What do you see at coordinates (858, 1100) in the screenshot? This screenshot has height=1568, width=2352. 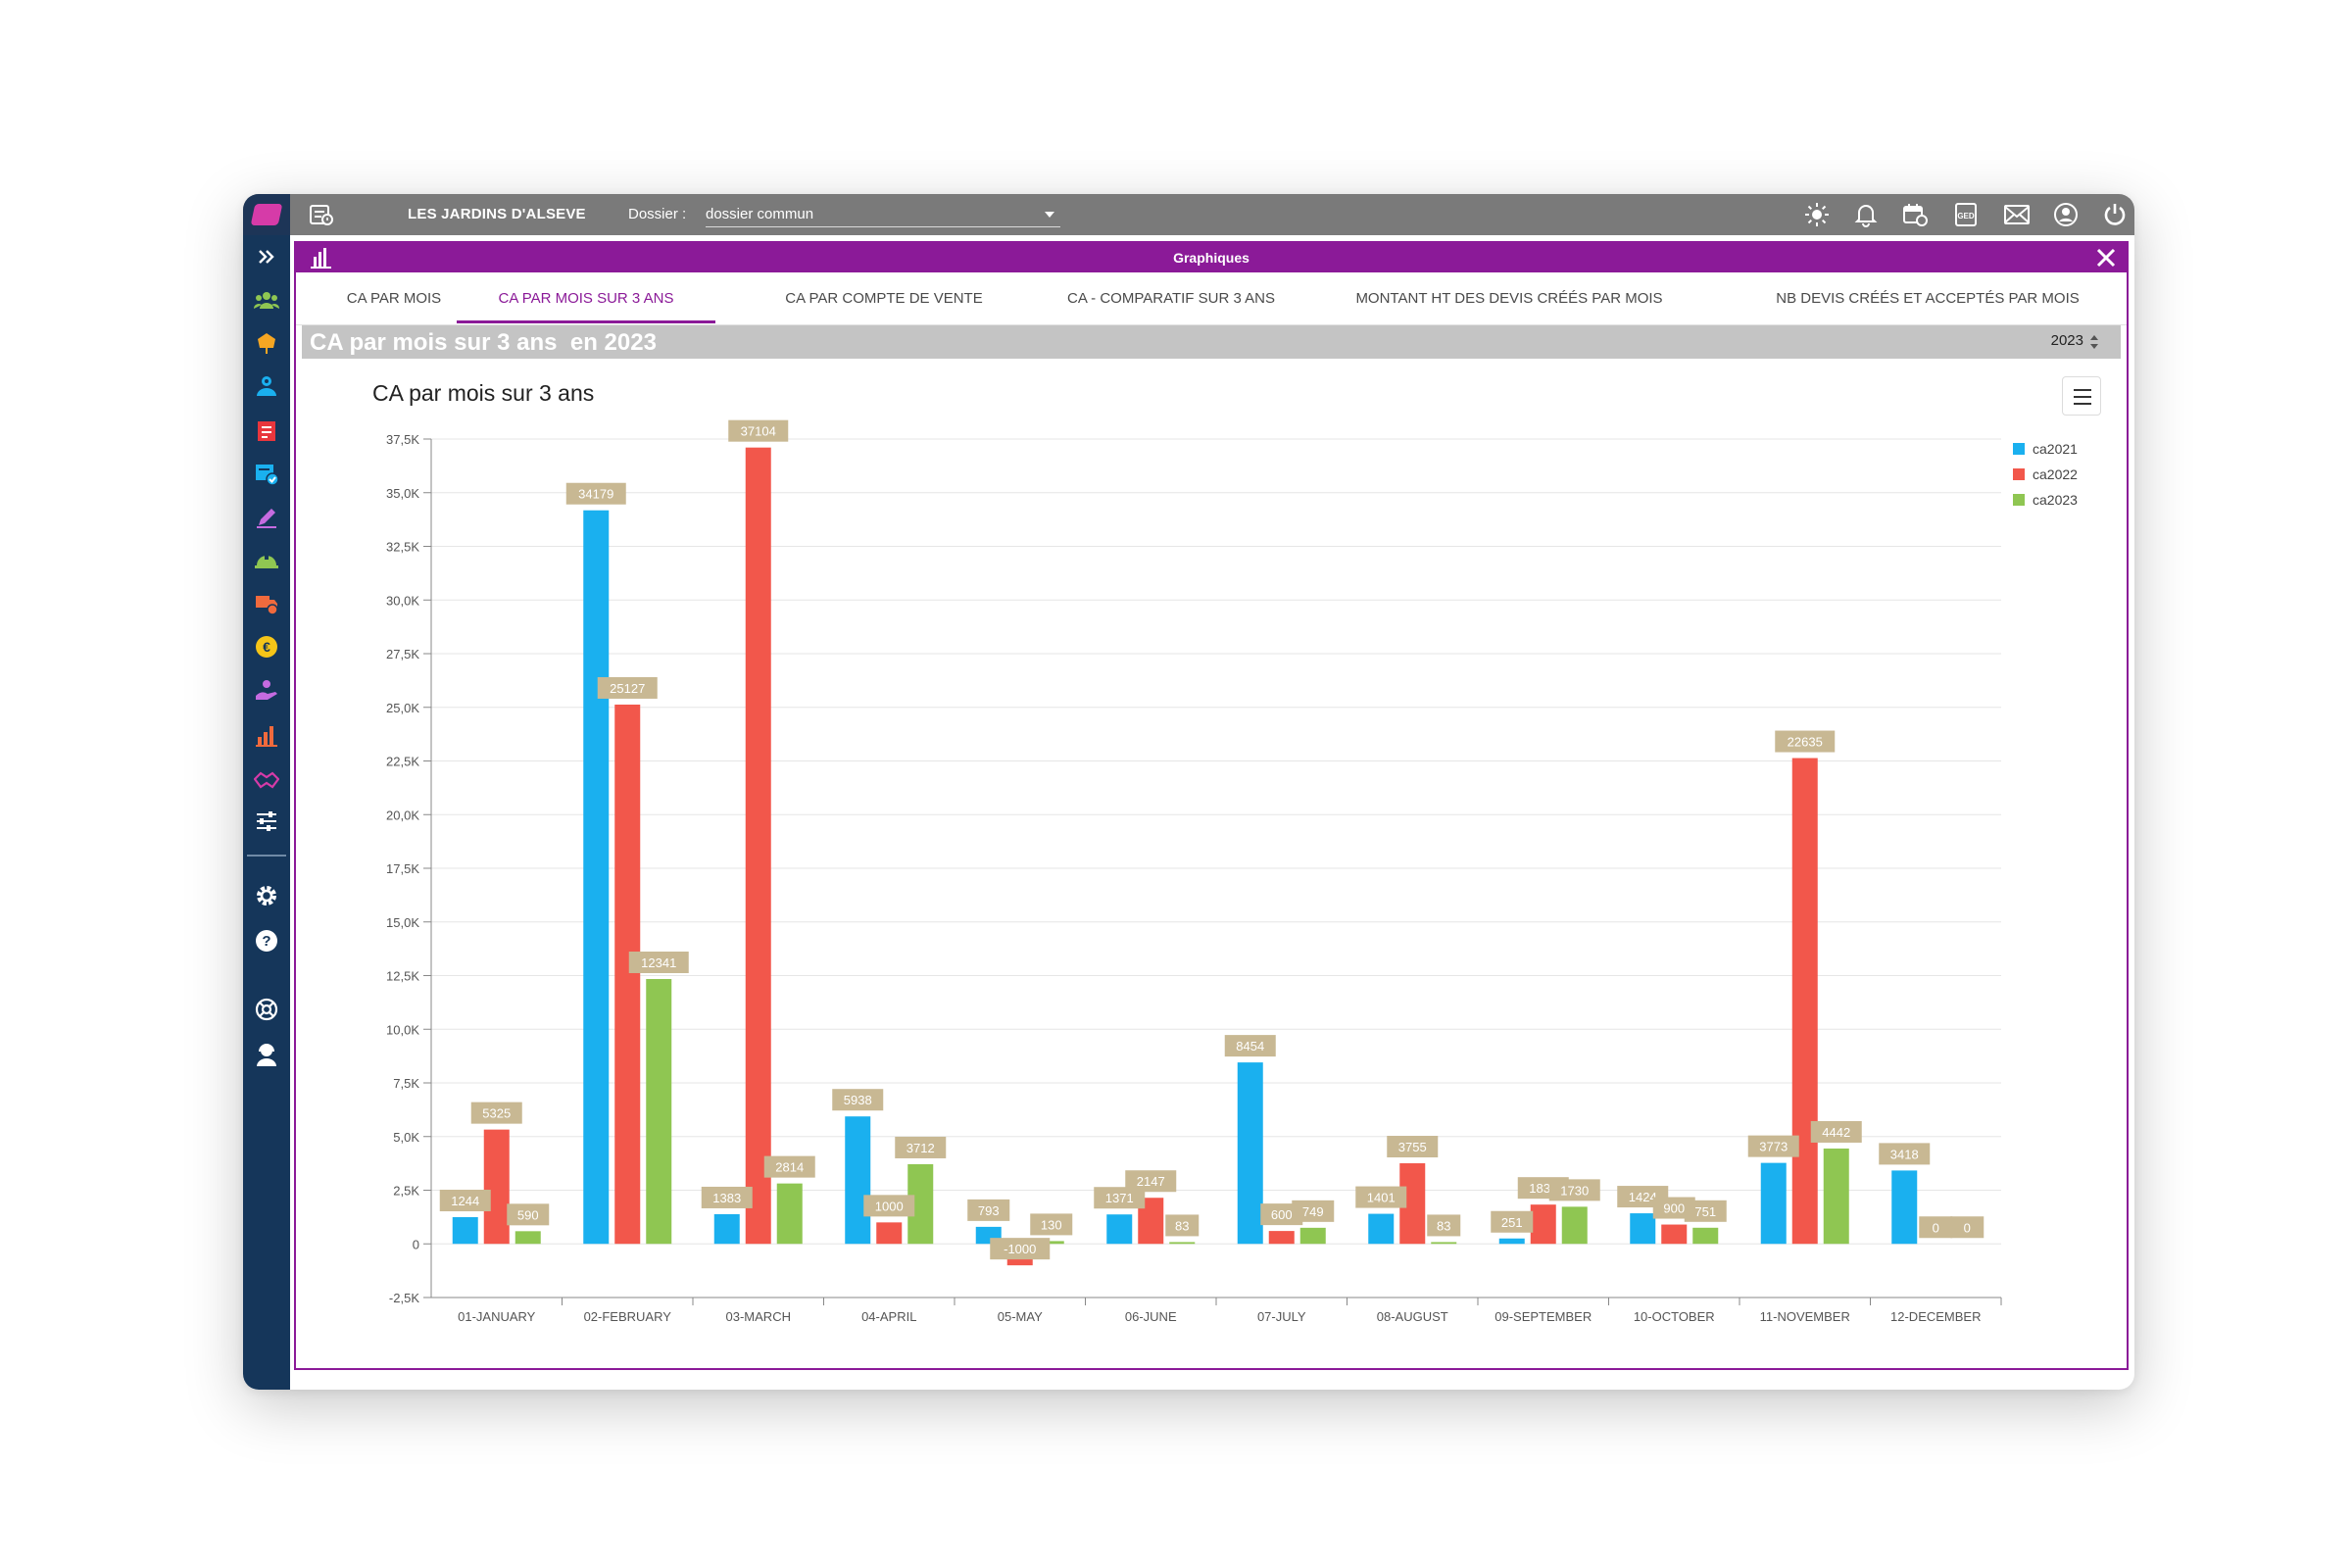 I see `data-label: 5938` at bounding box center [858, 1100].